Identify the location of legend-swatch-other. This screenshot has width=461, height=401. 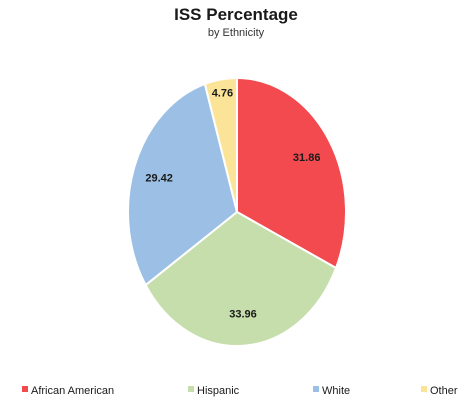
(424, 389).